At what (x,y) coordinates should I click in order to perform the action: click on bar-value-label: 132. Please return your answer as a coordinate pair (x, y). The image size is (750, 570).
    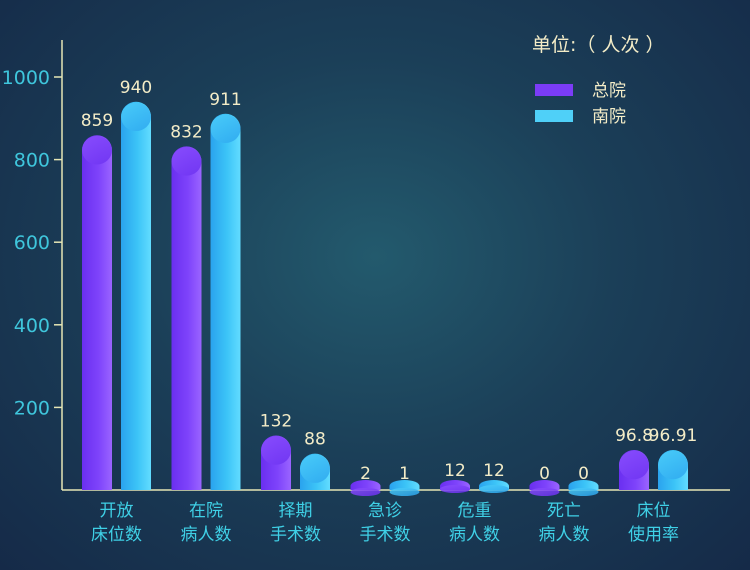
    Looking at the image, I should click on (276, 421).